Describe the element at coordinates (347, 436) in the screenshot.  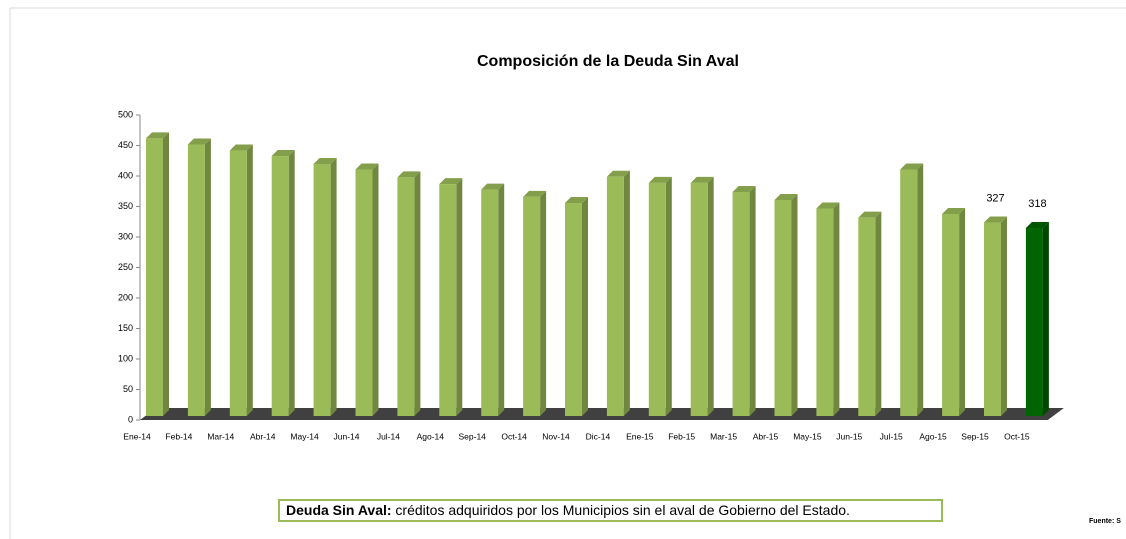
I see `x-tick-label: Jun-14` at that location.